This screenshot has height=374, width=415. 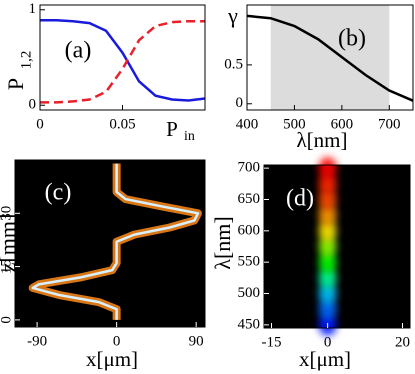 I want to click on y-tick-label: 650, so click(x=249, y=199).